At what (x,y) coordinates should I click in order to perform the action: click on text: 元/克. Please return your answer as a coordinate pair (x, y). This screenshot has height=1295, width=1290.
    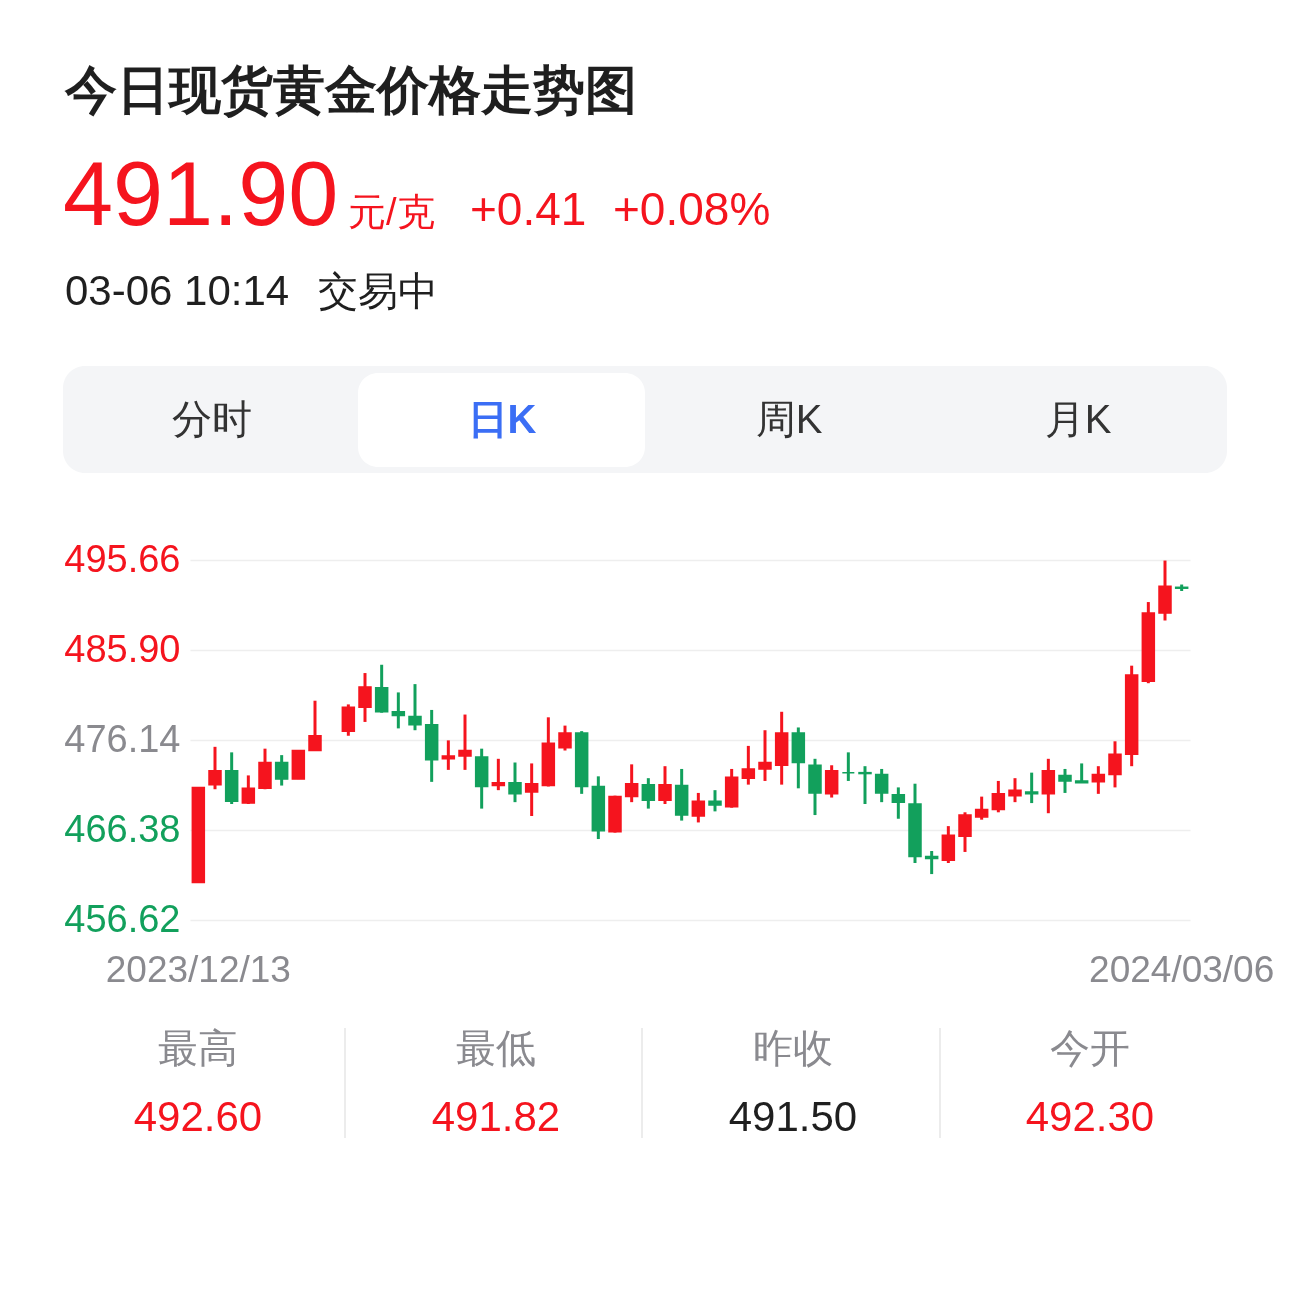
    Looking at the image, I should click on (391, 212).